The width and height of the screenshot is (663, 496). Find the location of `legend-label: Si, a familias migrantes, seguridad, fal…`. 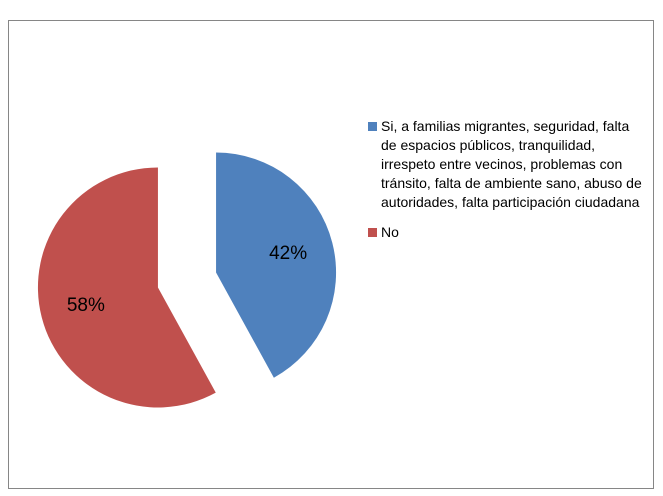

legend-label: Si, a familias migrantes, seguridad, fal… is located at coordinates (511, 164).